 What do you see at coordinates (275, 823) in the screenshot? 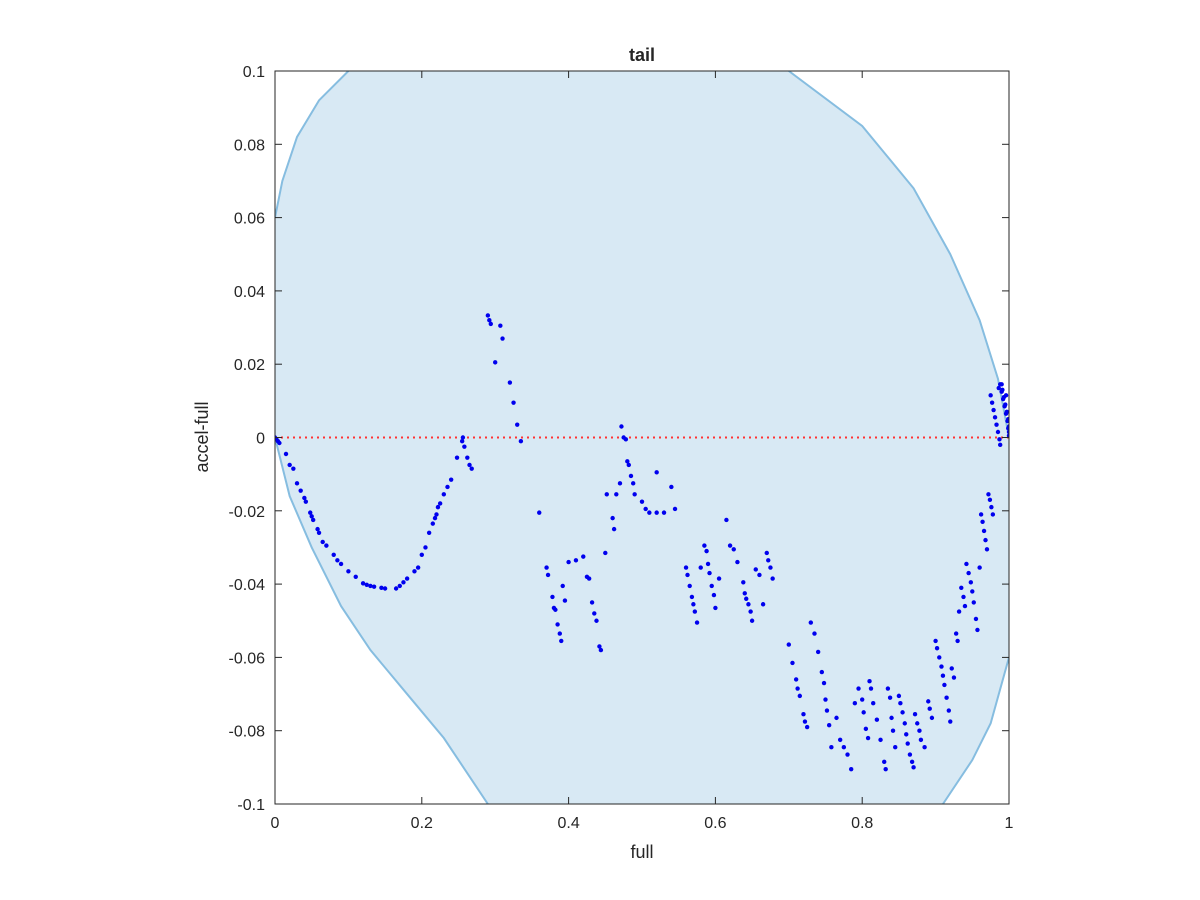
I see `x-tick-label: 0` at bounding box center [275, 823].